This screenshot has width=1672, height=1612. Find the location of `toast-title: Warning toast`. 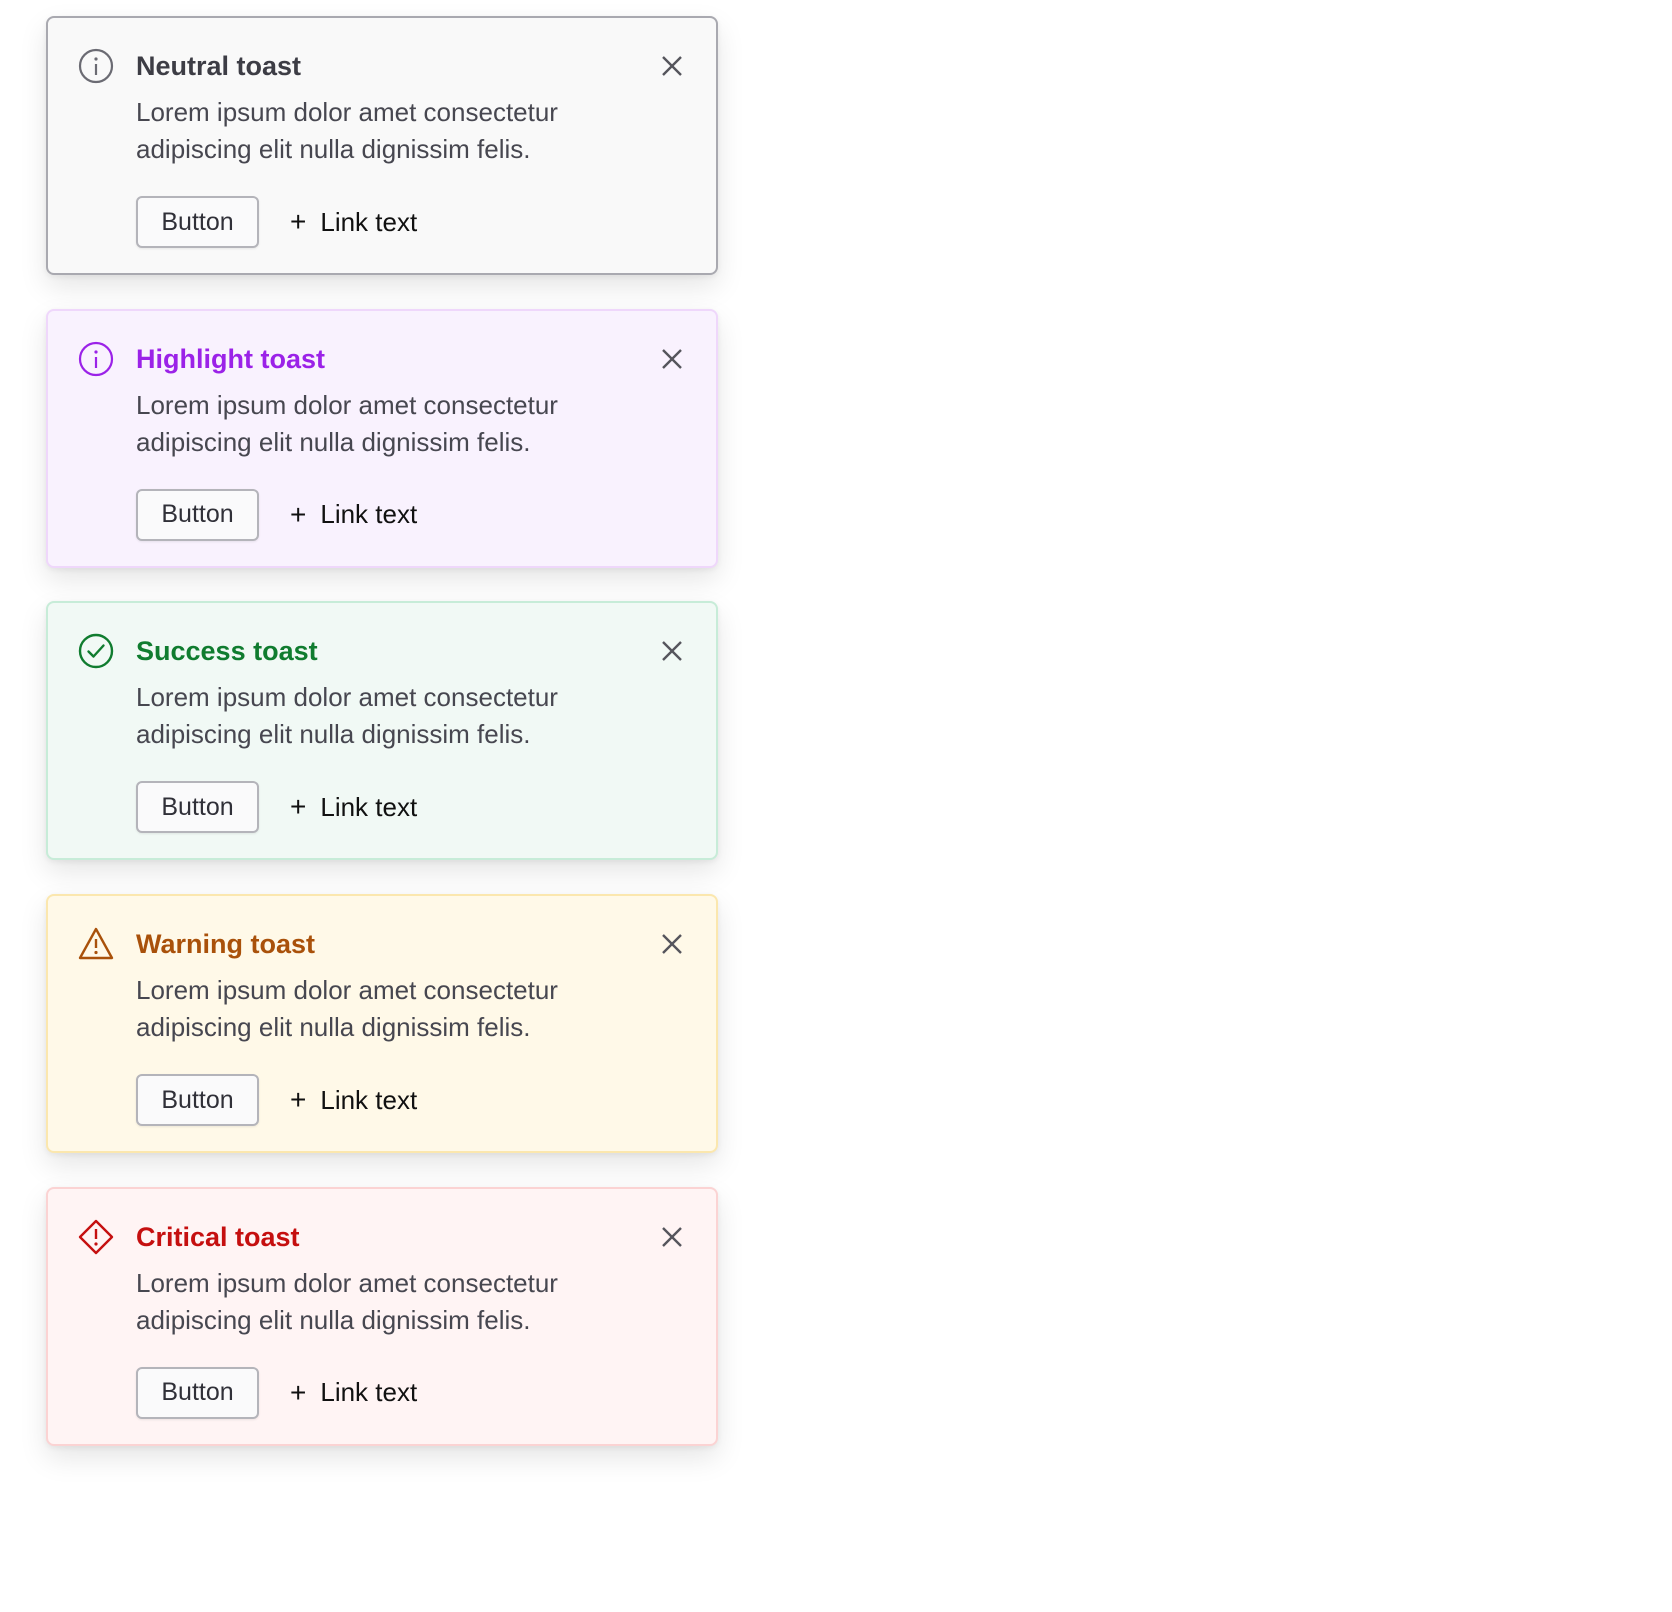

toast-title: Warning toast is located at coordinates (225, 944).